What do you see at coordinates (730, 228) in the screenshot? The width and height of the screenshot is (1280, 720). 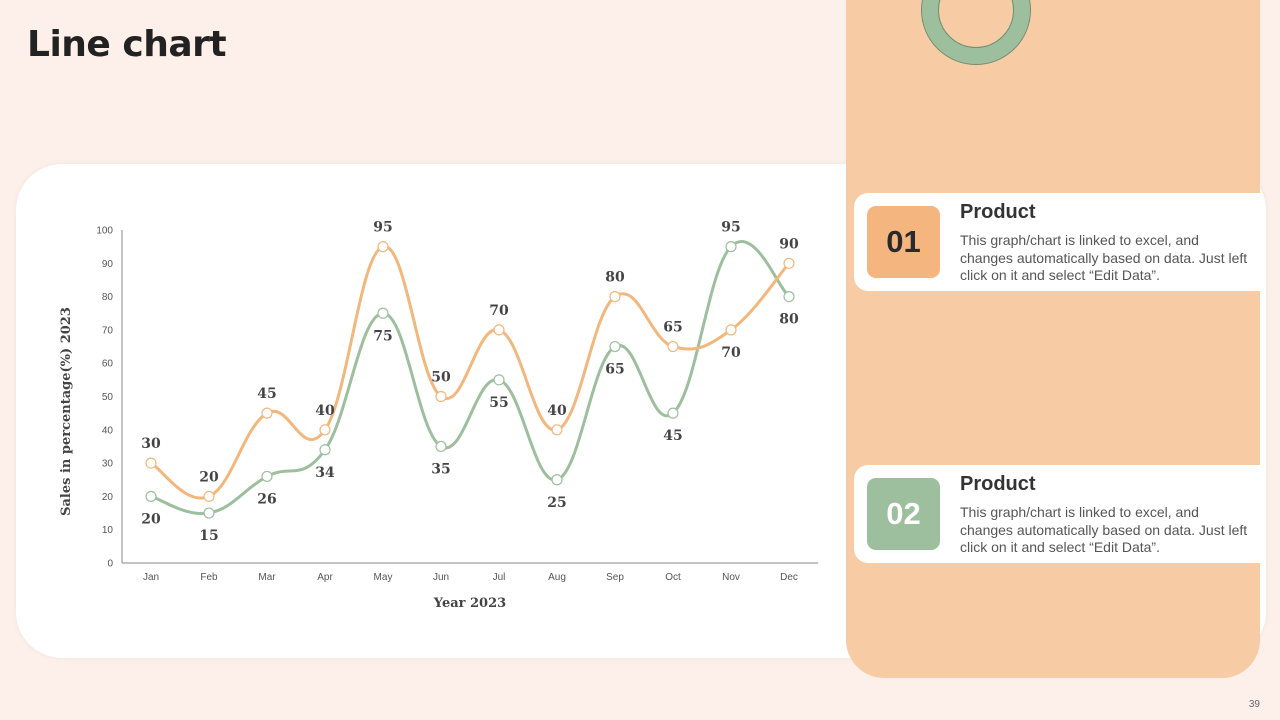 I see `series-2-data-label: 95` at bounding box center [730, 228].